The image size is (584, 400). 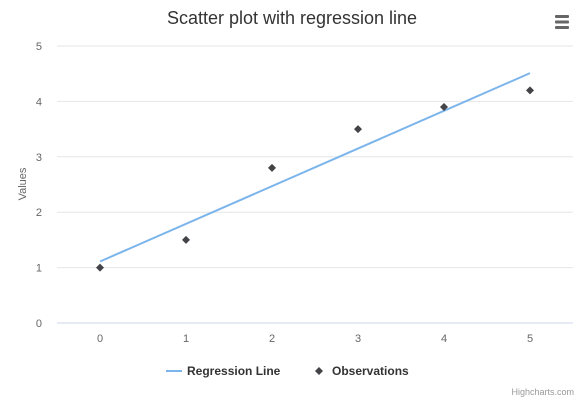 I want to click on credits-link: Highcharts.com, so click(x=542, y=392).